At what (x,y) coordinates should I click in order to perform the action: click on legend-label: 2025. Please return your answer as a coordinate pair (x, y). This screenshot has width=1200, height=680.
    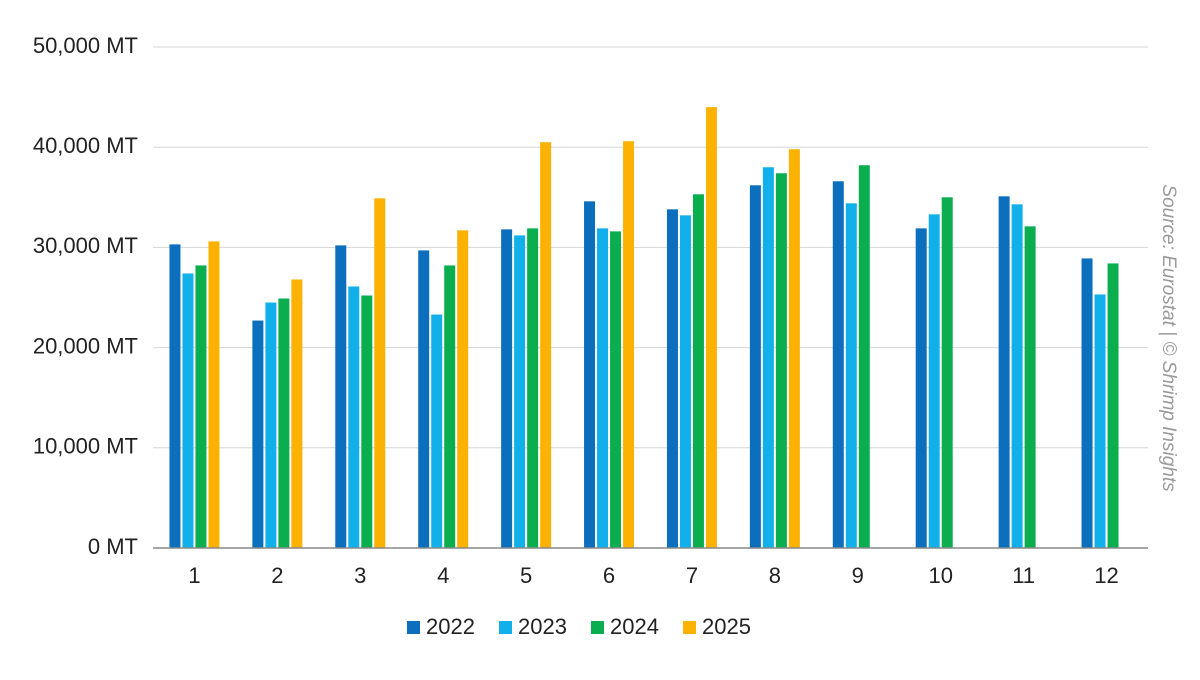
    Looking at the image, I should click on (726, 626).